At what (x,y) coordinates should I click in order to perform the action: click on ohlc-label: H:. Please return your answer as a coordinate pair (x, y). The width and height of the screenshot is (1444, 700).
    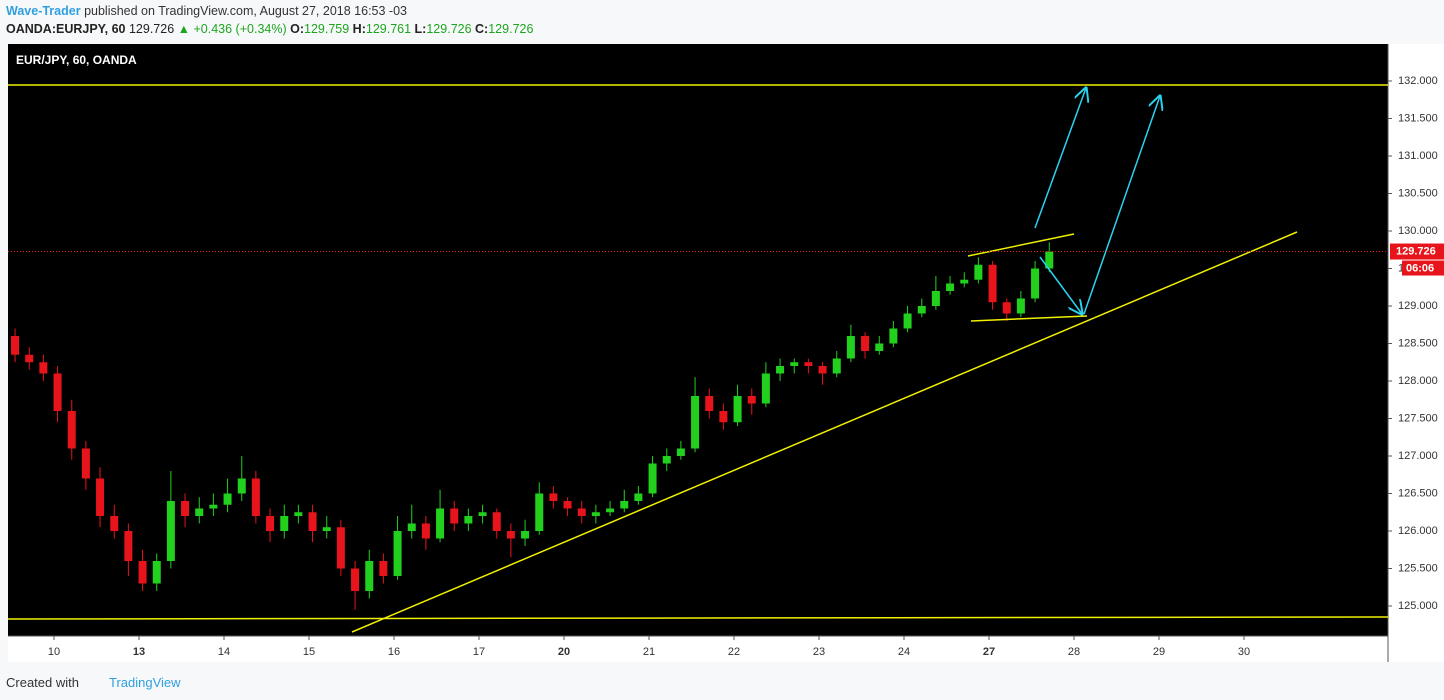
    Looking at the image, I should click on (359, 29).